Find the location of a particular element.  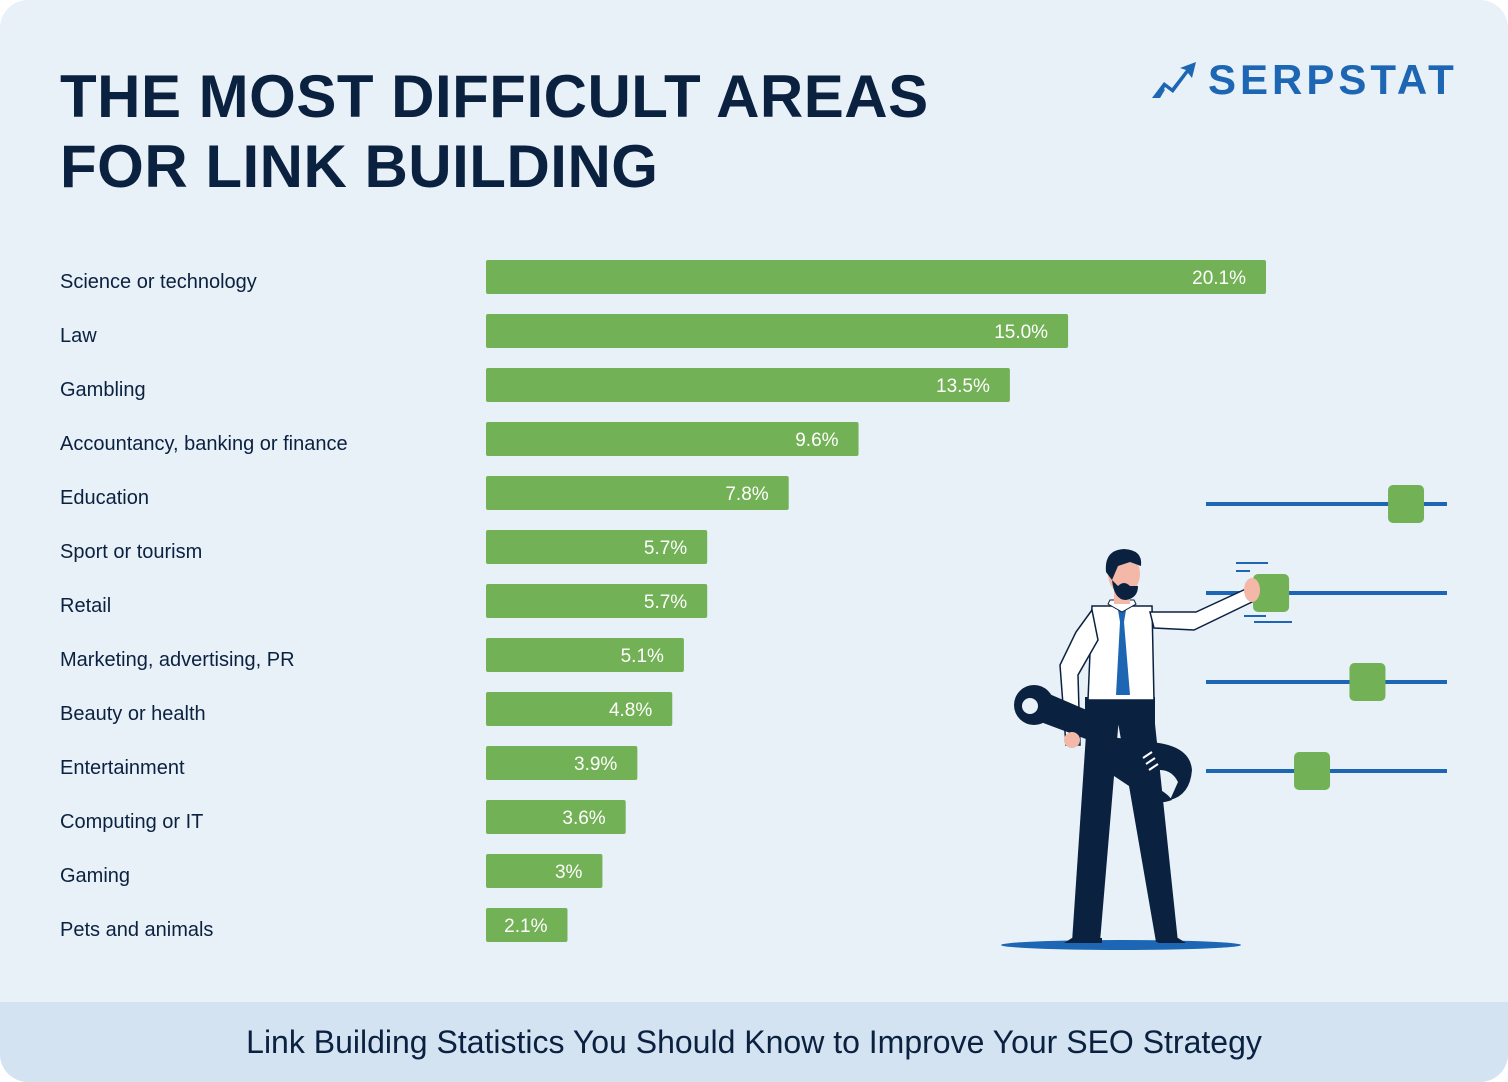

category-label: Sport or tourism is located at coordinates (131, 552).